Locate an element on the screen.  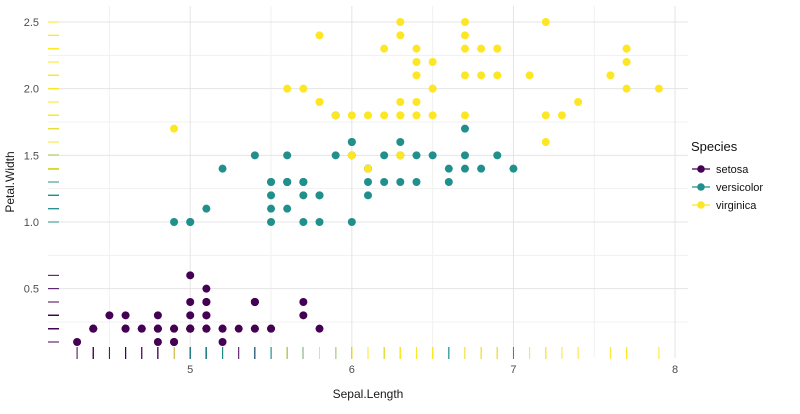
rug-x-layer is located at coordinates (368, 353).